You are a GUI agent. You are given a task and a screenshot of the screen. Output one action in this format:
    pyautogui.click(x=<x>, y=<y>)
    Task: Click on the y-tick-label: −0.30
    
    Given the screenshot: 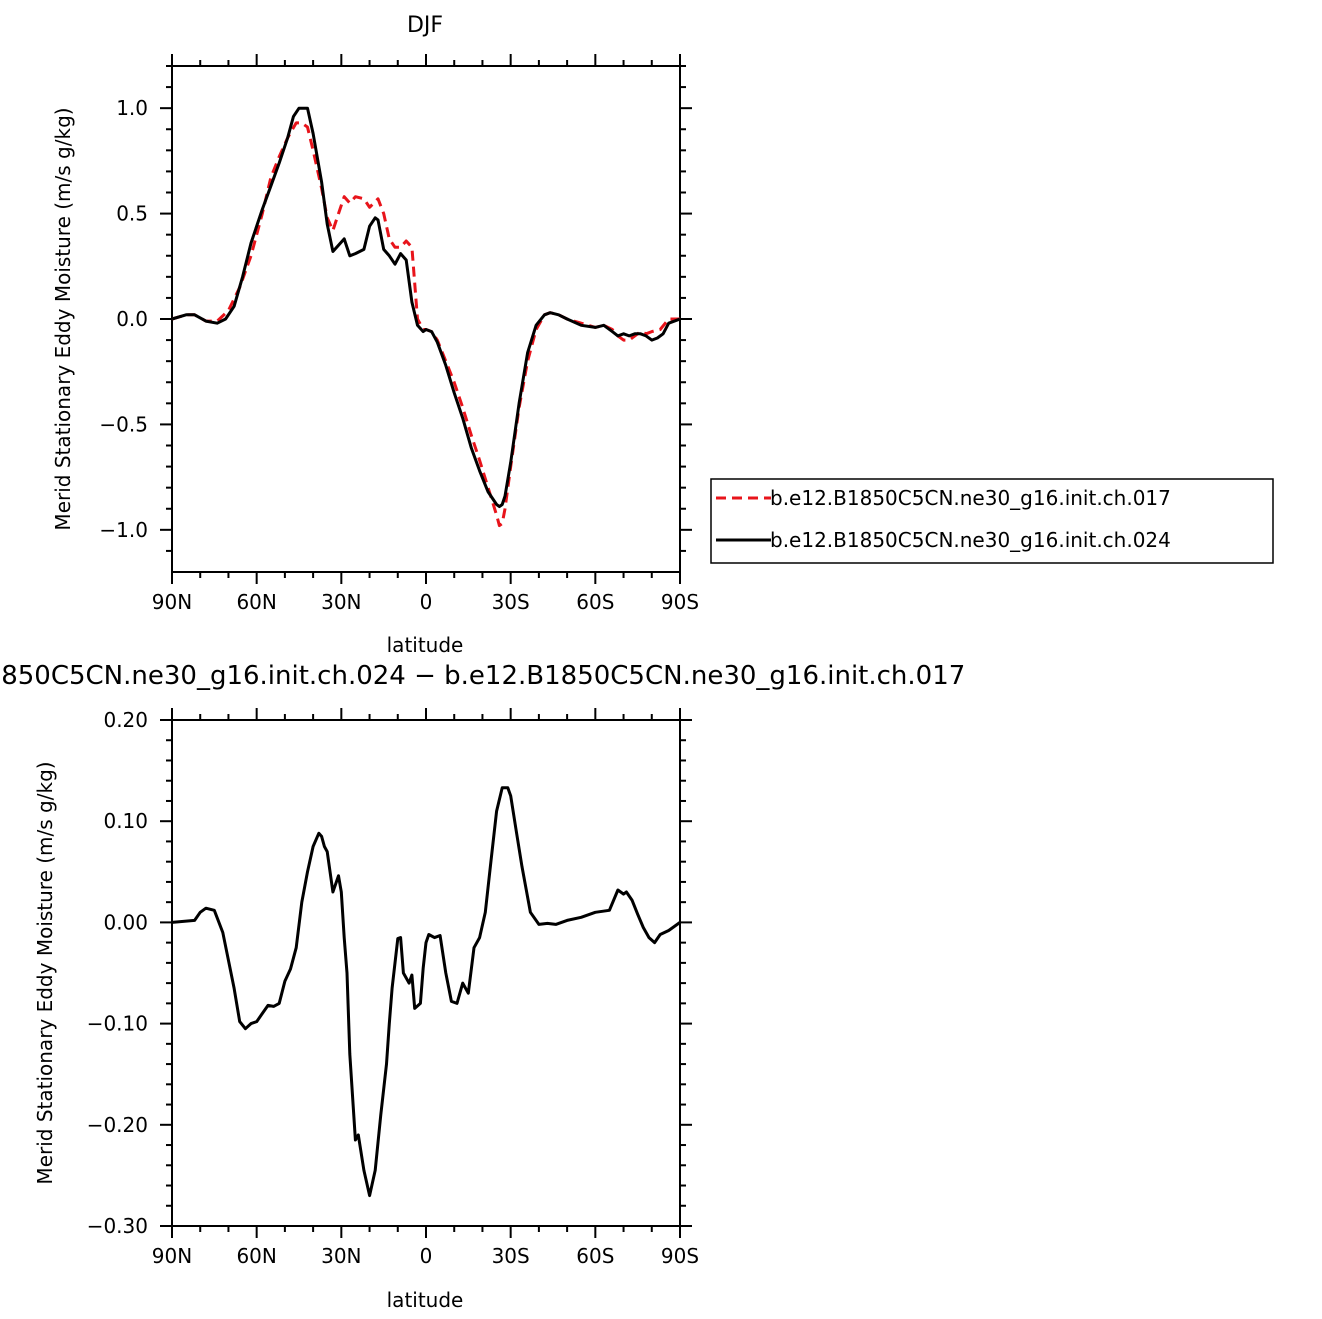 What is the action you would take?
    pyautogui.click(x=117, y=1226)
    